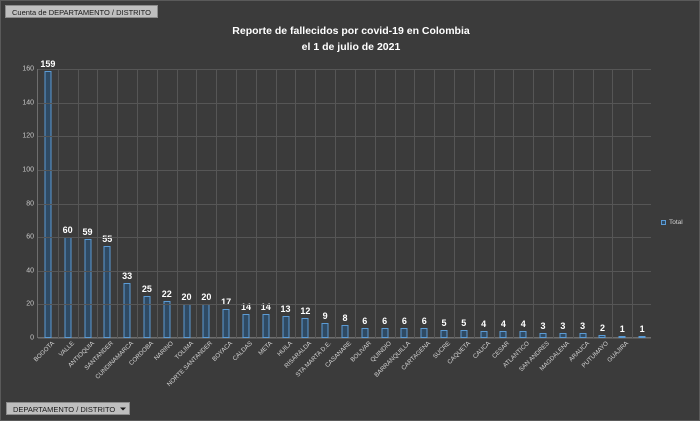 Image resolution: width=700 pixels, height=421 pixels. What do you see at coordinates (123, 408) in the screenshot?
I see `chevron-down-icon` at bounding box center [123, 408].